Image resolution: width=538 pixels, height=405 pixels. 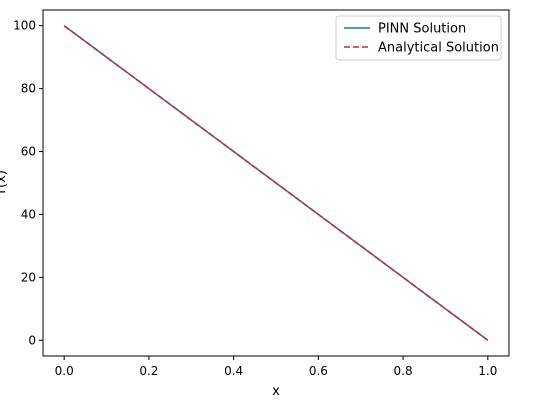 I want to click on y-tick-label: 0, so click(x=32, y=340).